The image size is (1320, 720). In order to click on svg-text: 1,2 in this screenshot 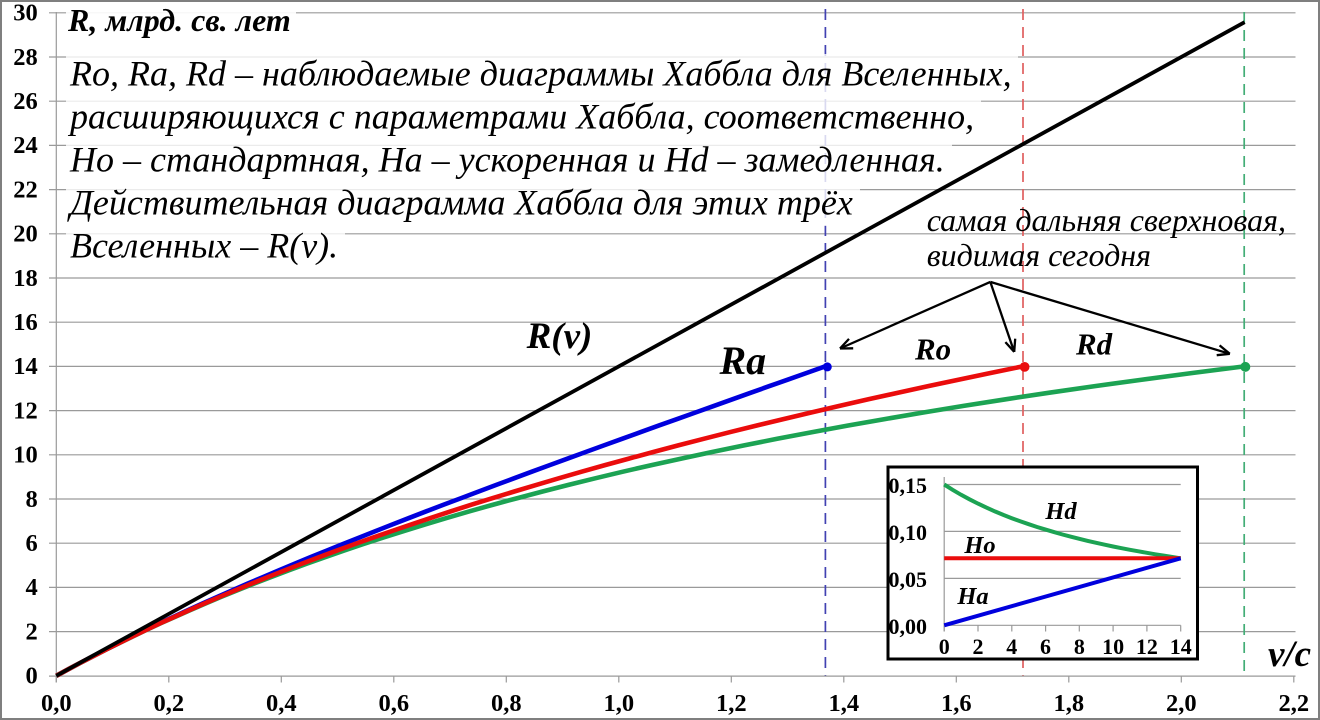, I will do `click(731, 703)`.